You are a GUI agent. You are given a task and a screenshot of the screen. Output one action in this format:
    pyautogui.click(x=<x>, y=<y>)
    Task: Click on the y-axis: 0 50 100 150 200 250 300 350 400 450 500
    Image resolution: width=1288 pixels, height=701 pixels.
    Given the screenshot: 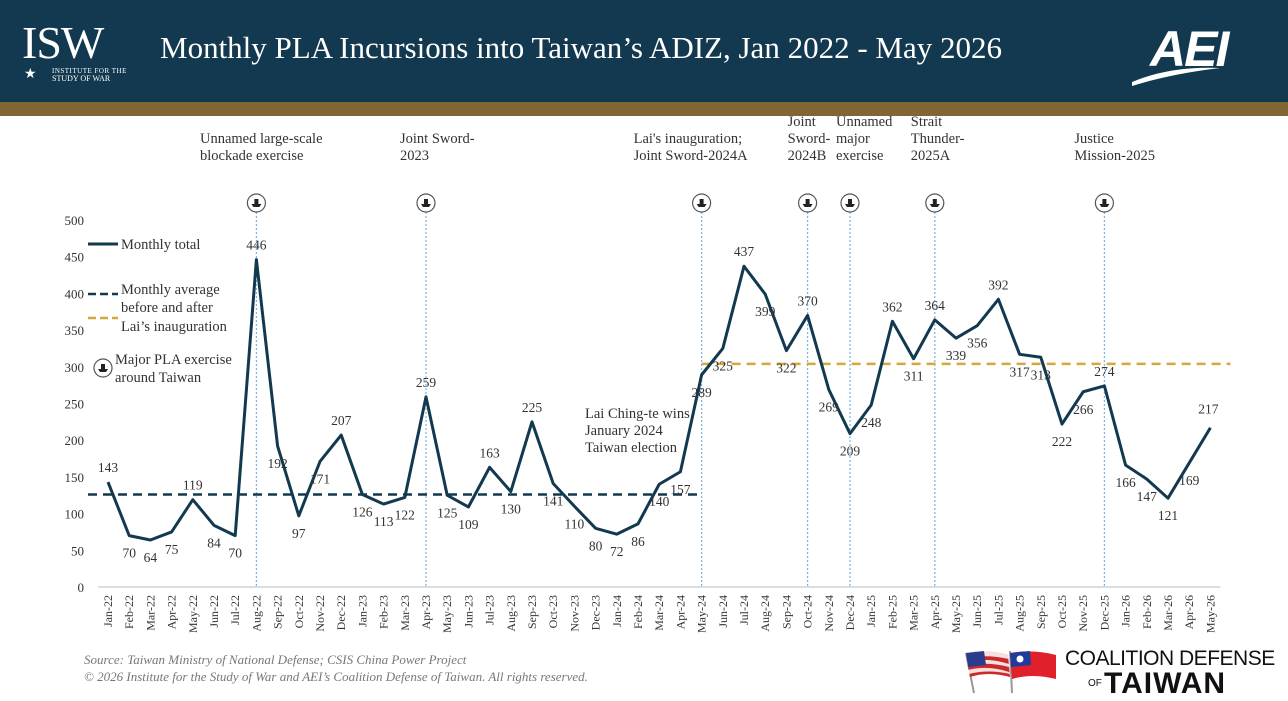 What is the action you would take?
    pyautogui.click(x=75, y=404)
    